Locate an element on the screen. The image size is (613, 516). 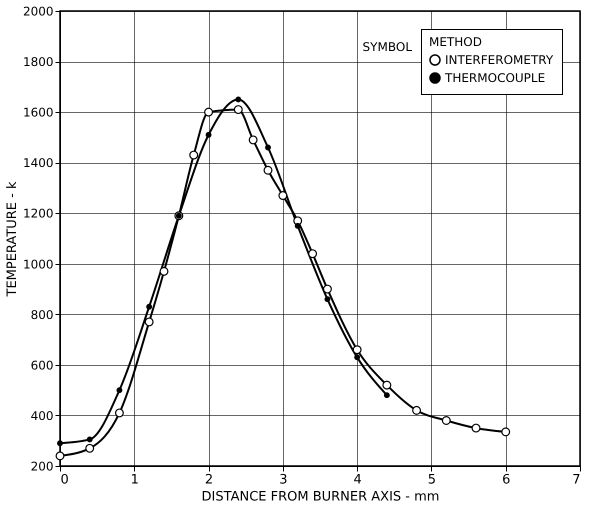
y-tick-label: 1800 is located at coordinates (38, 62).